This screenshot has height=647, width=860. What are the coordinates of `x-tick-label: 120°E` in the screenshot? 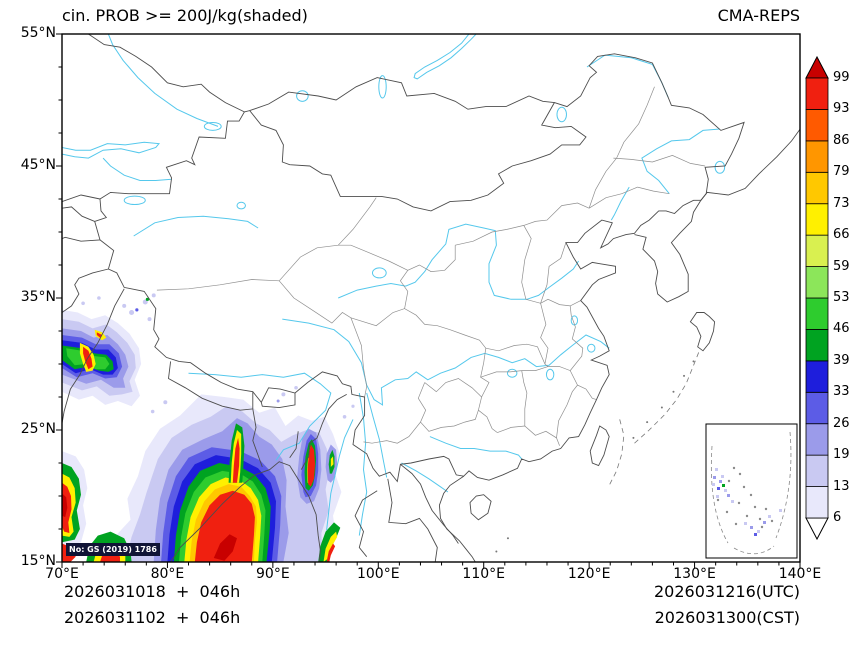 It's located at (589, 574).